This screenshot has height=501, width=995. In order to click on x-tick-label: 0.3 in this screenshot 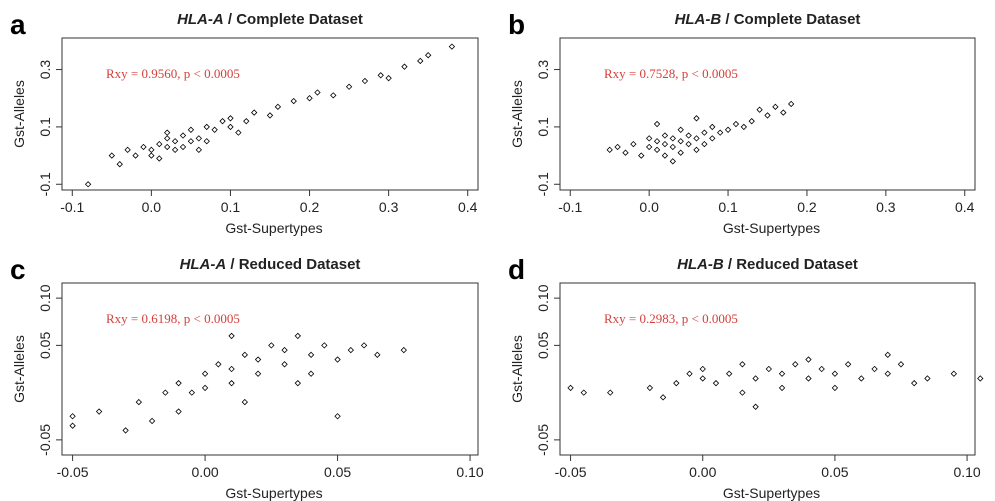, I will do `click(389, 207)`.